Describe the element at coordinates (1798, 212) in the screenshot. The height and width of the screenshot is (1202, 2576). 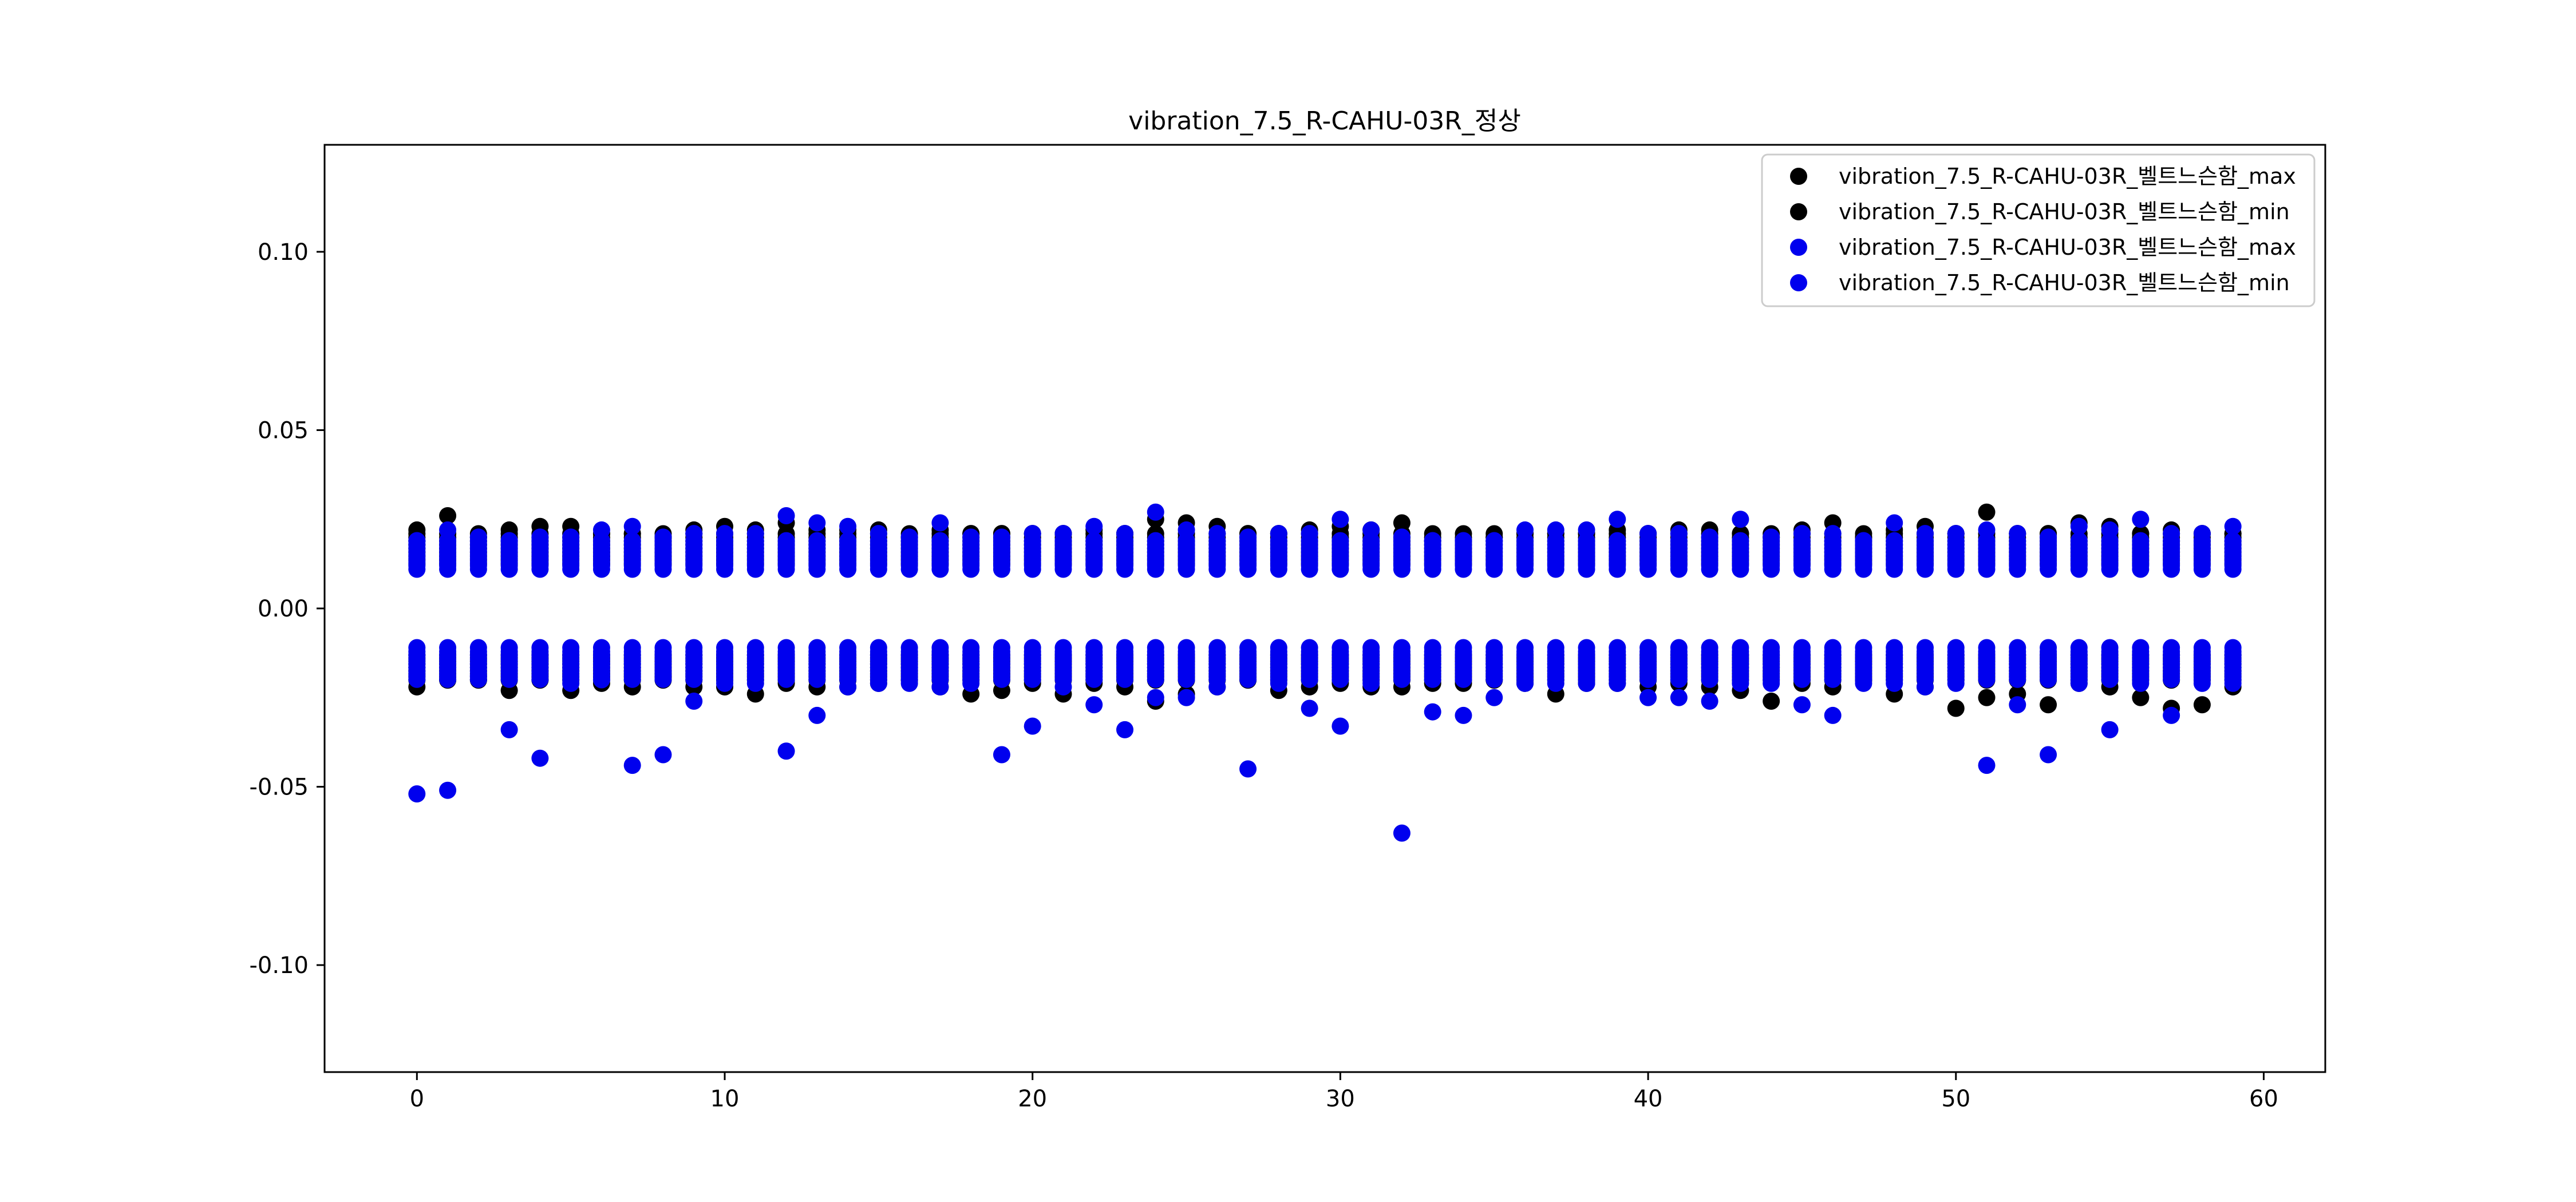
I see `legend-marker` at that location.